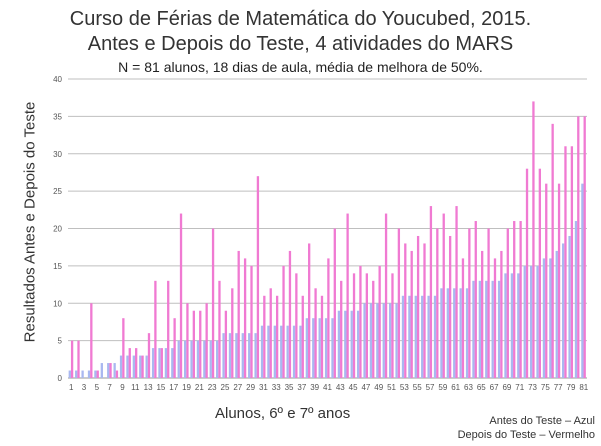 This screenshot has height=446, width=601. Describe the element at coordinates (199, 387) in the screenshot. I see `x-tick-label: 21` at that location.